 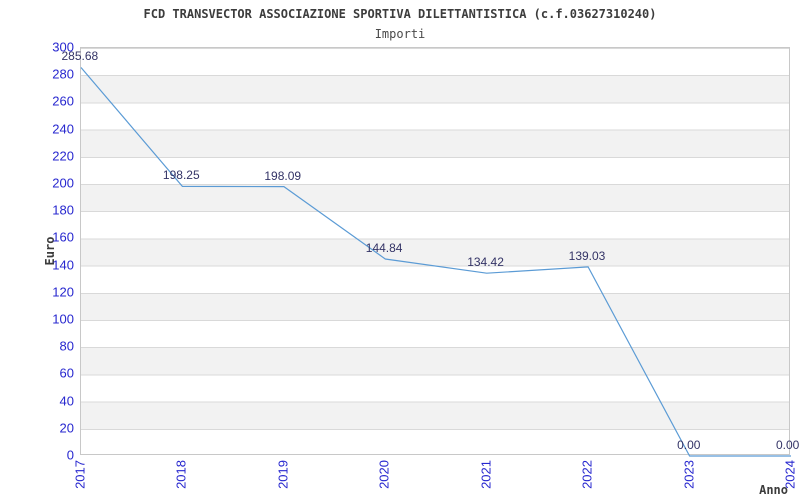 What do you see at coordinates (587, 255) in the screenshot?
I see `data-point-label: 139.03` at bounding box center [587, 255].